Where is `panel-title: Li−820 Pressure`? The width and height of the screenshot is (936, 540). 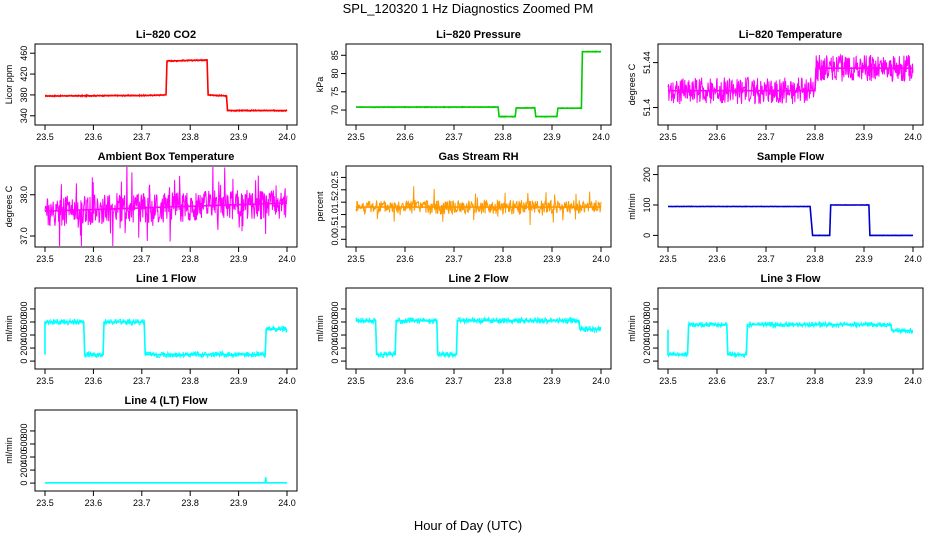 panel-title: Li−820 Pressure is located at coordinates (478, 35).